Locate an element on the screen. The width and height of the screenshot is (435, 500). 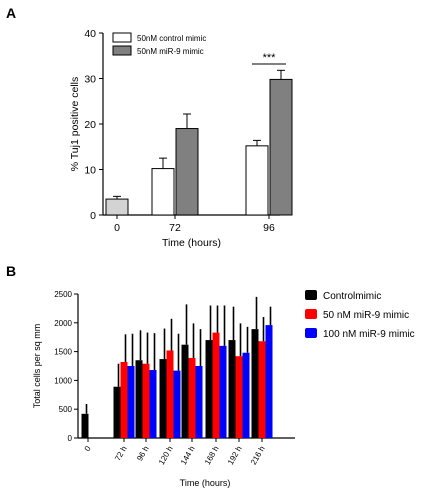
panel-b-x-tick-label: 0 is located at coordinates (88, 448).